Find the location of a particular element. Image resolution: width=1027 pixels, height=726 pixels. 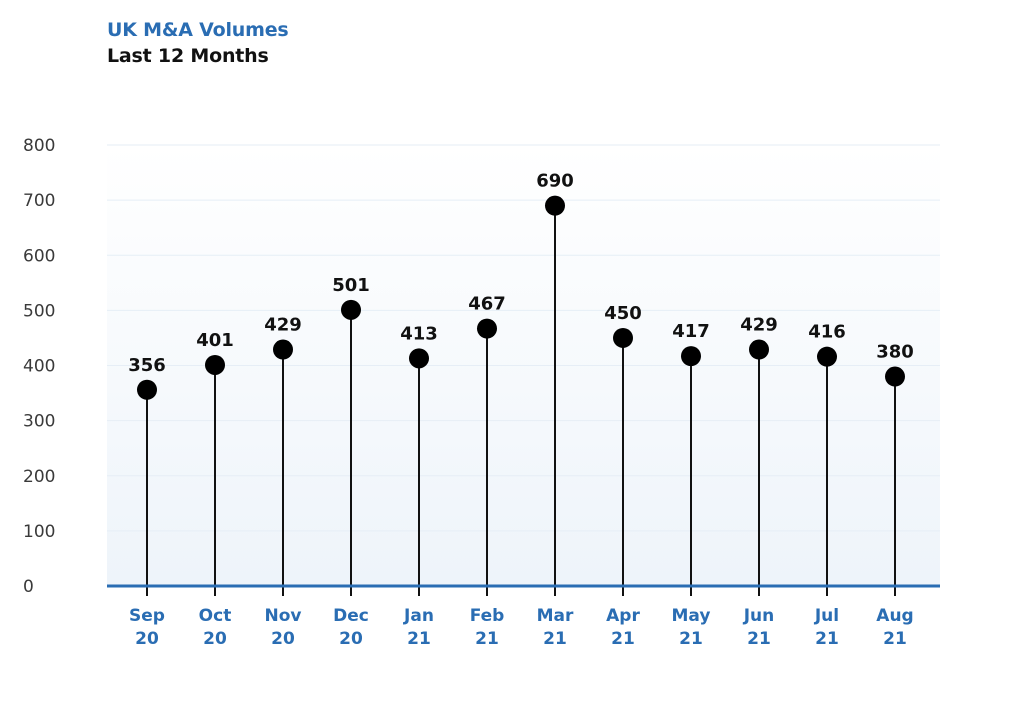

data-label: 690 is located at coordinates (555, 181).